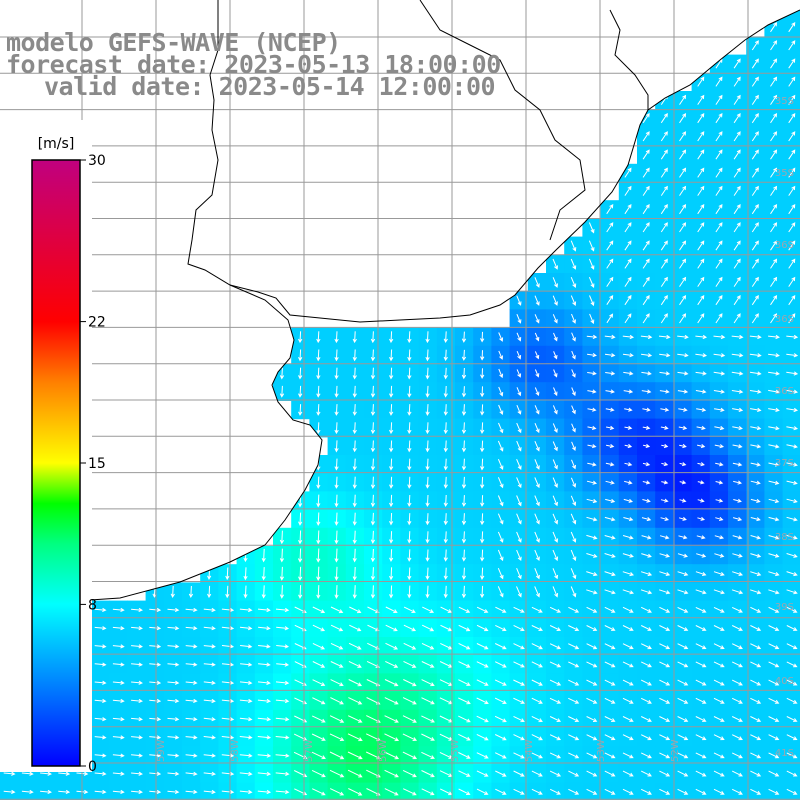 The width and height of the screenshot is (800, 800). What do you see at coordinates (92, 767) in the screenshot?
I see `colorbar-tick-label: 0` at bounding box center [92, 767].